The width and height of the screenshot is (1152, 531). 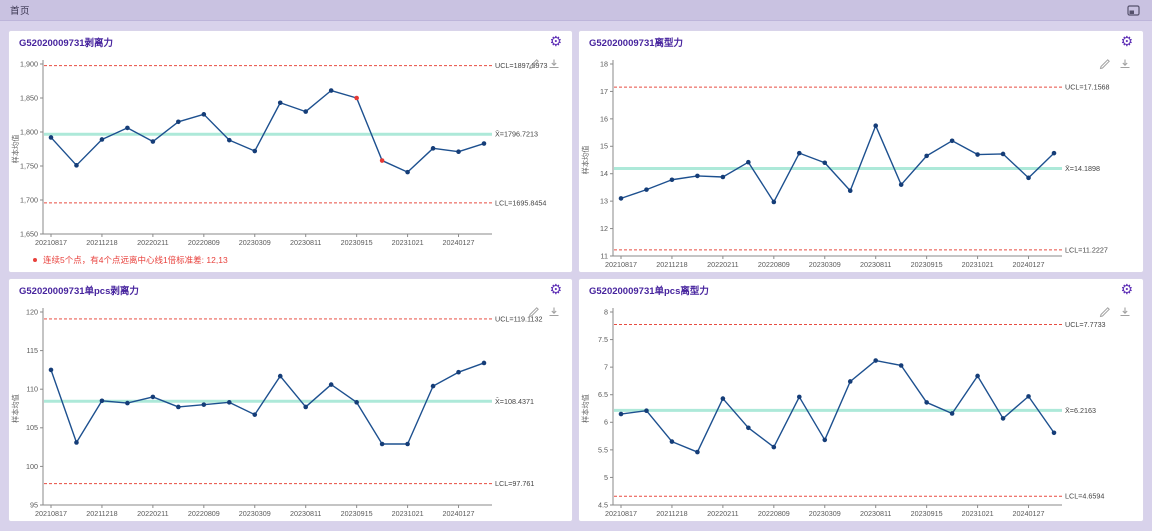 I want to click on warning-note: 连续5个点，有4个点远离中心线1倍标准差: 12,13, so click(x=290, y=260).